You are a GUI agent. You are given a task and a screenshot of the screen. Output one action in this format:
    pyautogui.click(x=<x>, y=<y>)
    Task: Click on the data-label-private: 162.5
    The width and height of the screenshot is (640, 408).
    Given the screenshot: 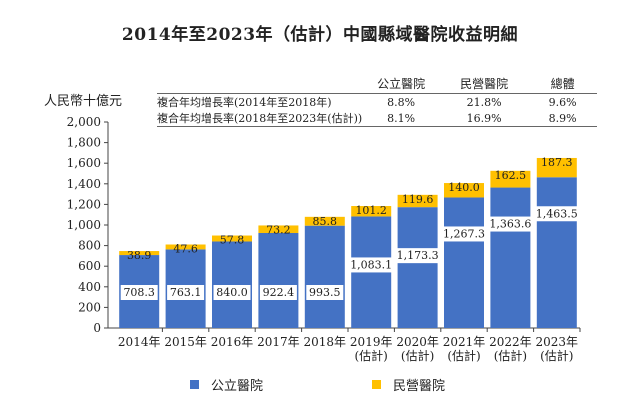 What is the action you would take?
    pyautogui.click(x=511, y=175)
    